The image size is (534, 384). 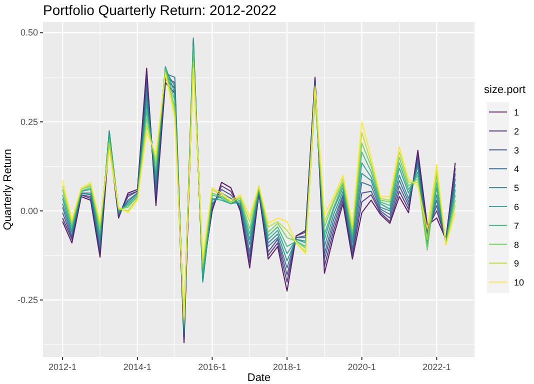 What do you see at coordinates (517, 188) in the screenshot?
I see `legend-label: 5` at bounding box center [517, 188].